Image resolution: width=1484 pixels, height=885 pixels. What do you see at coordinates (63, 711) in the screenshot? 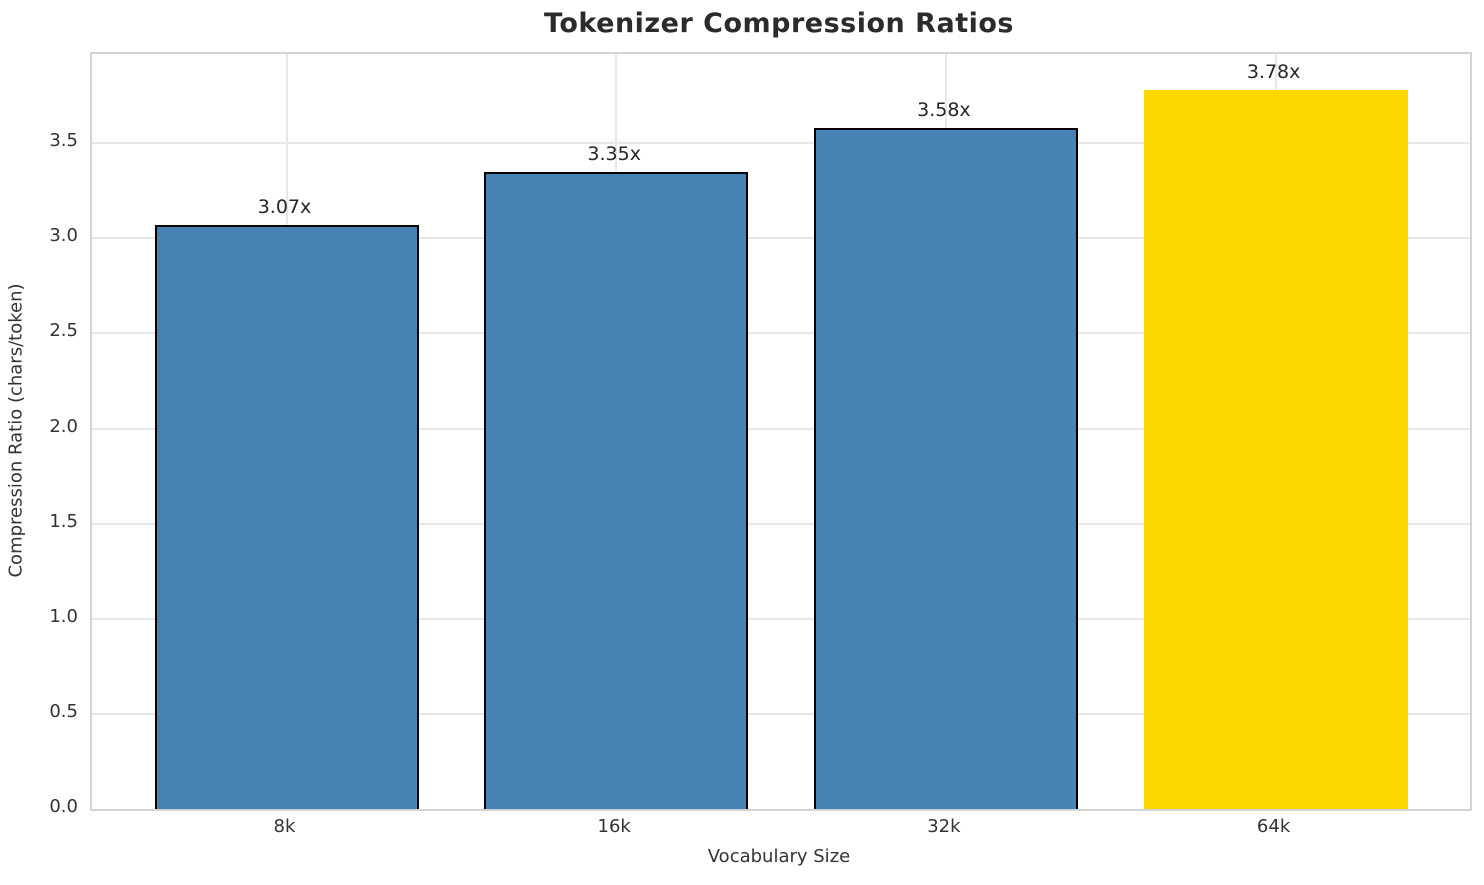
I see `y-tick-label: 0.5` at bounding box center [63, 711].